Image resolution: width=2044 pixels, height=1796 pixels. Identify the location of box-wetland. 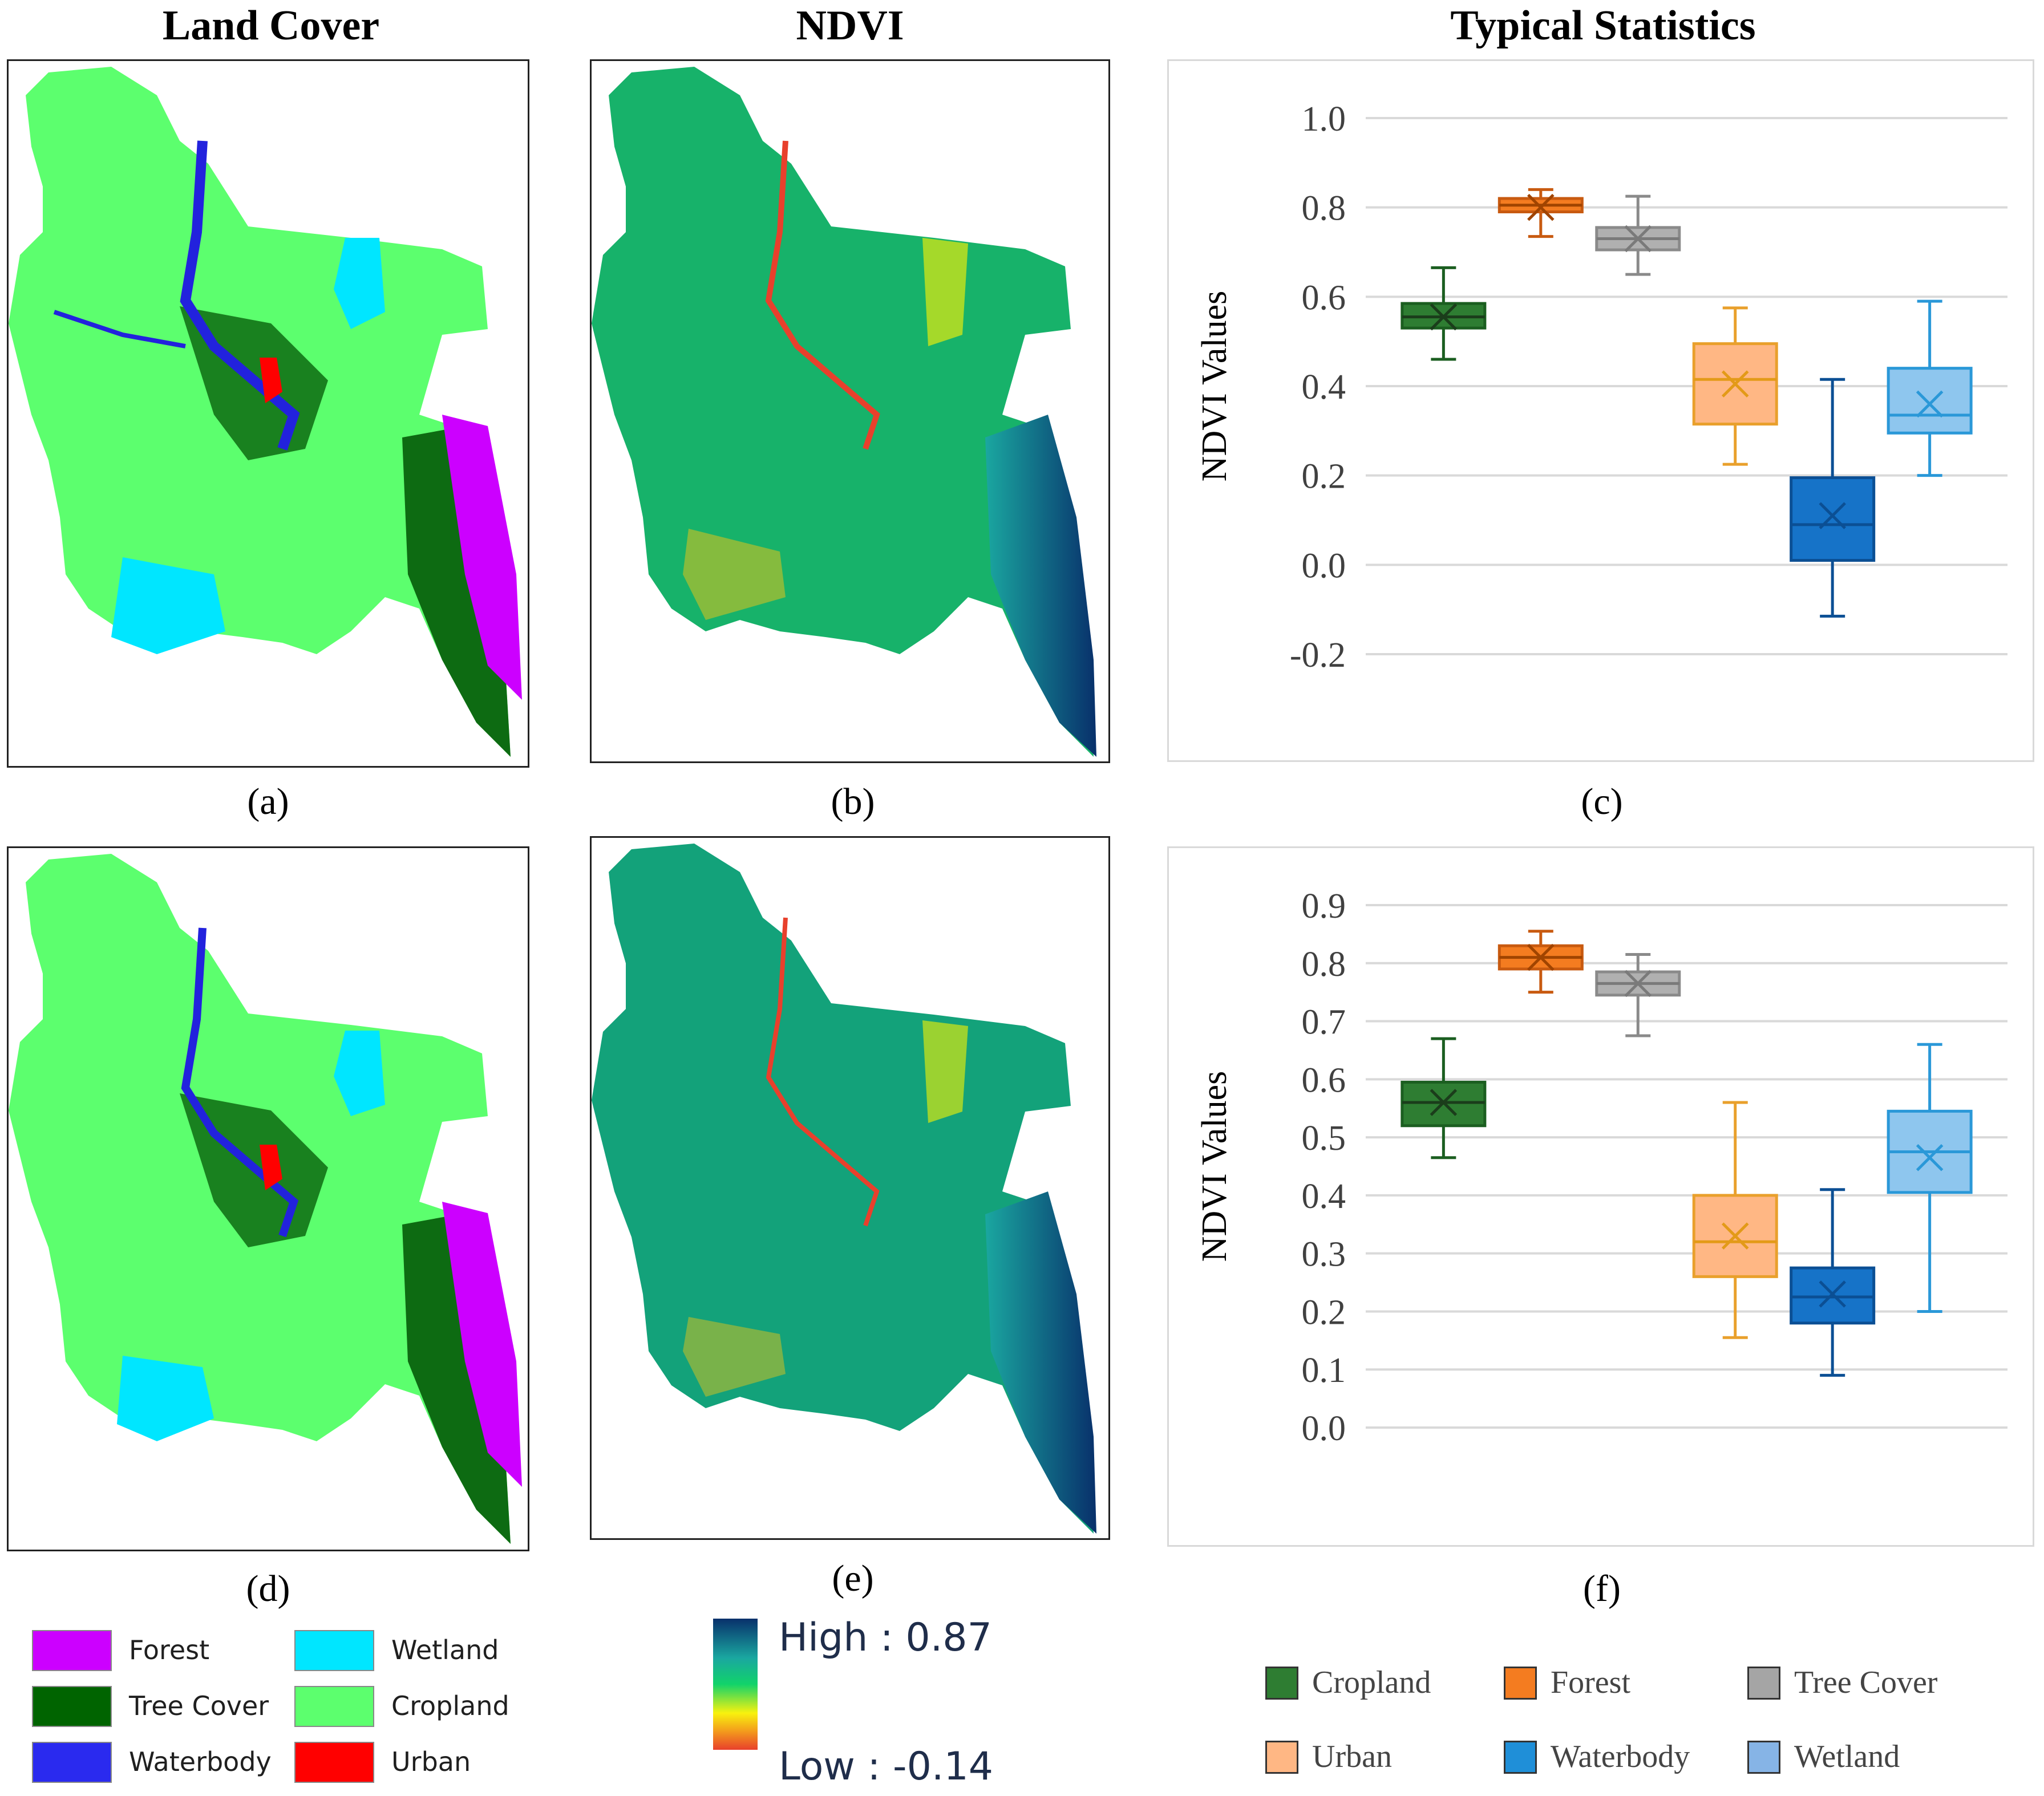
(1930, 388).